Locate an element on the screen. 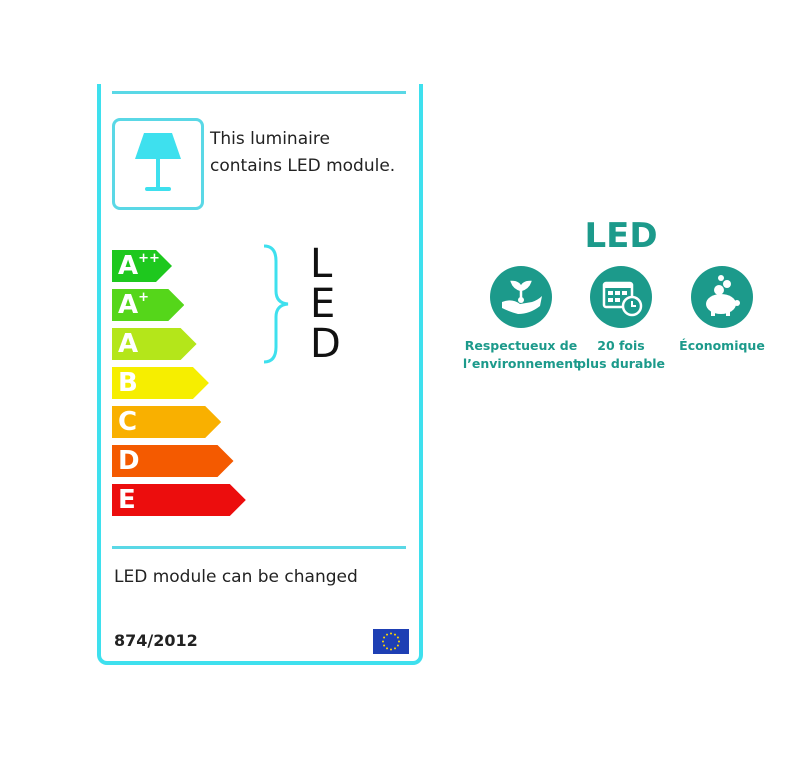  led-letter: D is located at coordinates (325, 344).